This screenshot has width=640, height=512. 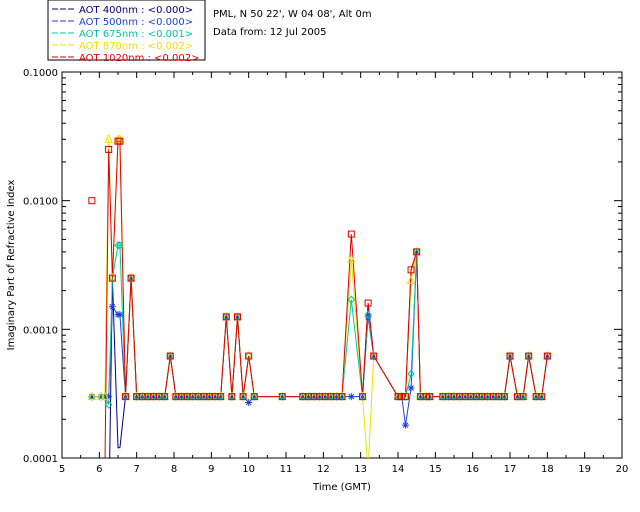 What do you see at coordinates (292, 14) in the screenshot?
I see `location-label: PML, N 50 22', W 04 08', Alt 0m` at bounding box center [292, 14].